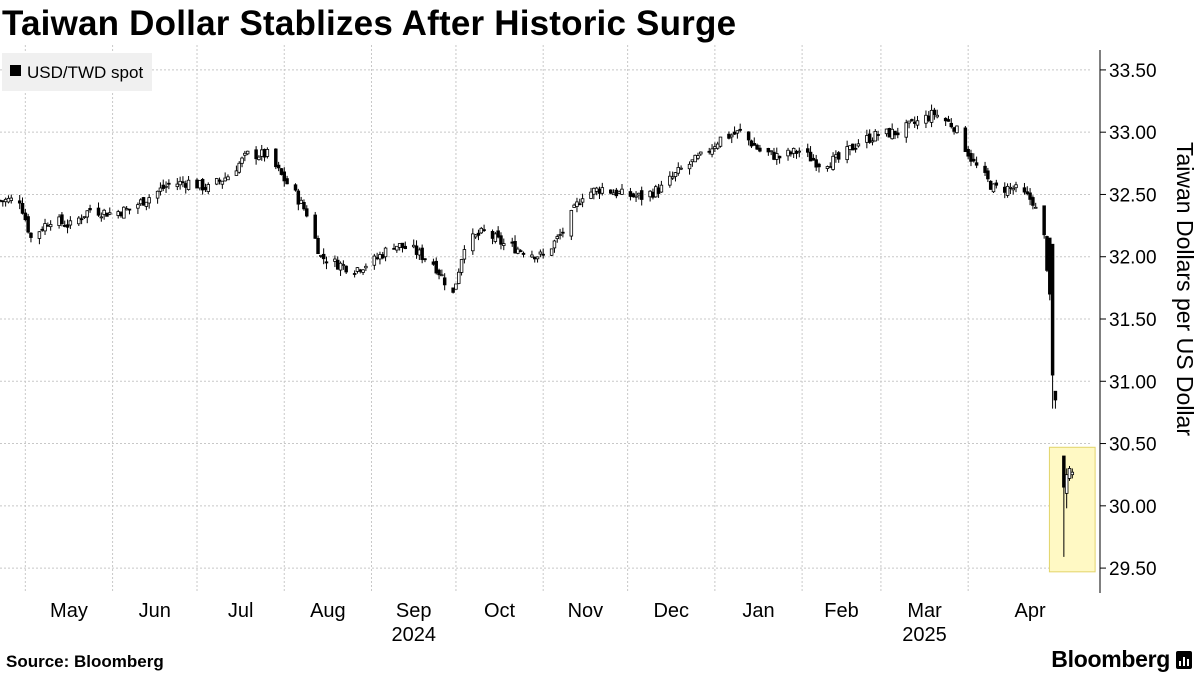 This screenshot has height=675, width=1200. Describe the element at coordinates (1185, 289) in the screenshot. I see `y-axis-label: Taiwan Dollars per US Dollar` at that location.